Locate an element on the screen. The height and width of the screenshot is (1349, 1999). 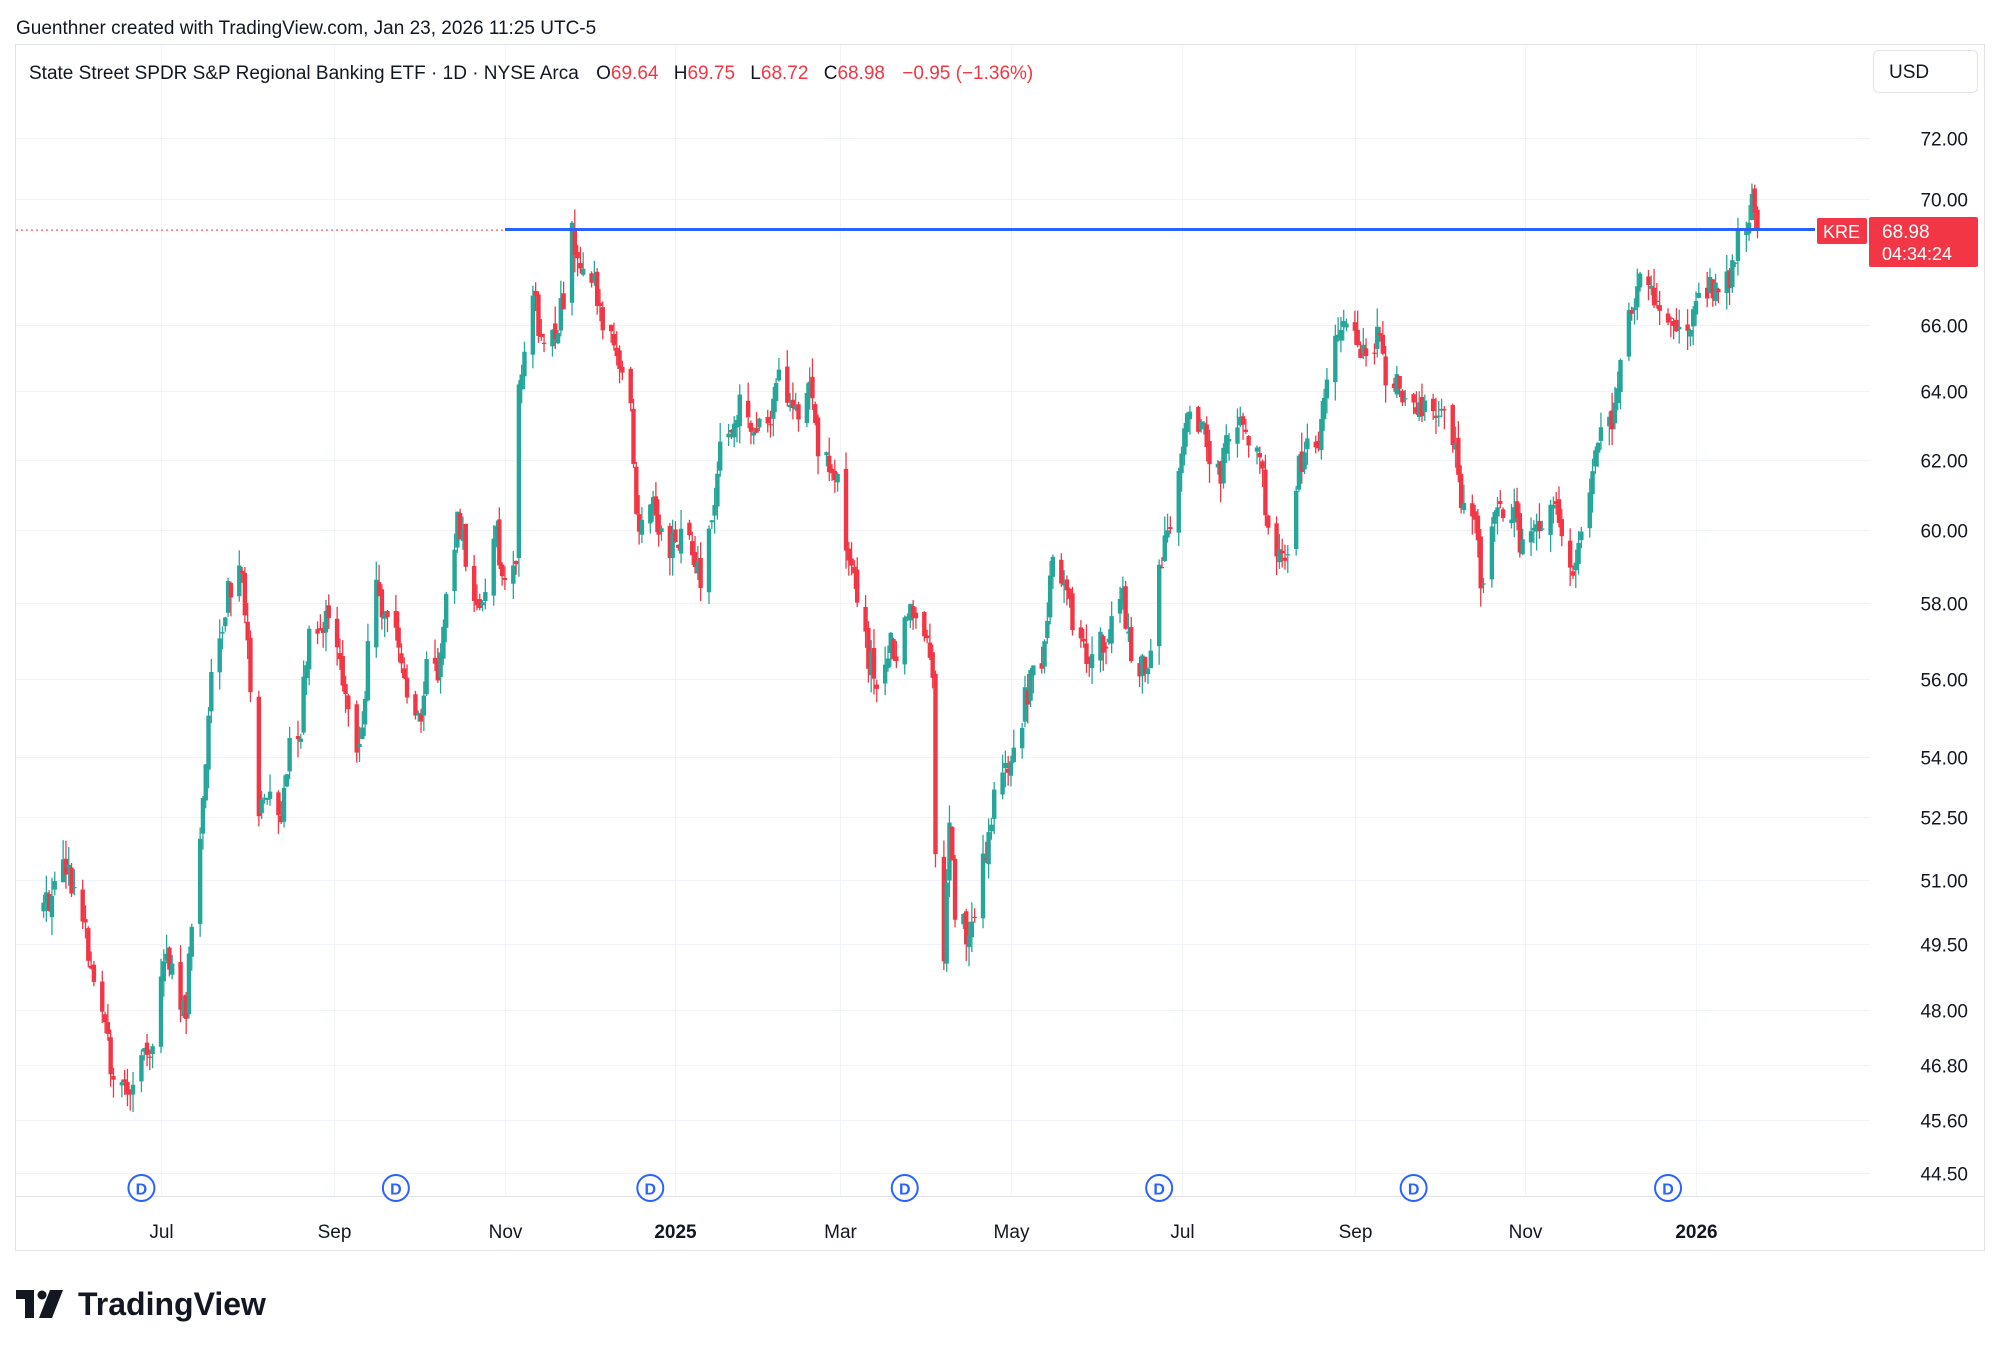
time-tick-label: May is located at coordinates (1012, 1232).